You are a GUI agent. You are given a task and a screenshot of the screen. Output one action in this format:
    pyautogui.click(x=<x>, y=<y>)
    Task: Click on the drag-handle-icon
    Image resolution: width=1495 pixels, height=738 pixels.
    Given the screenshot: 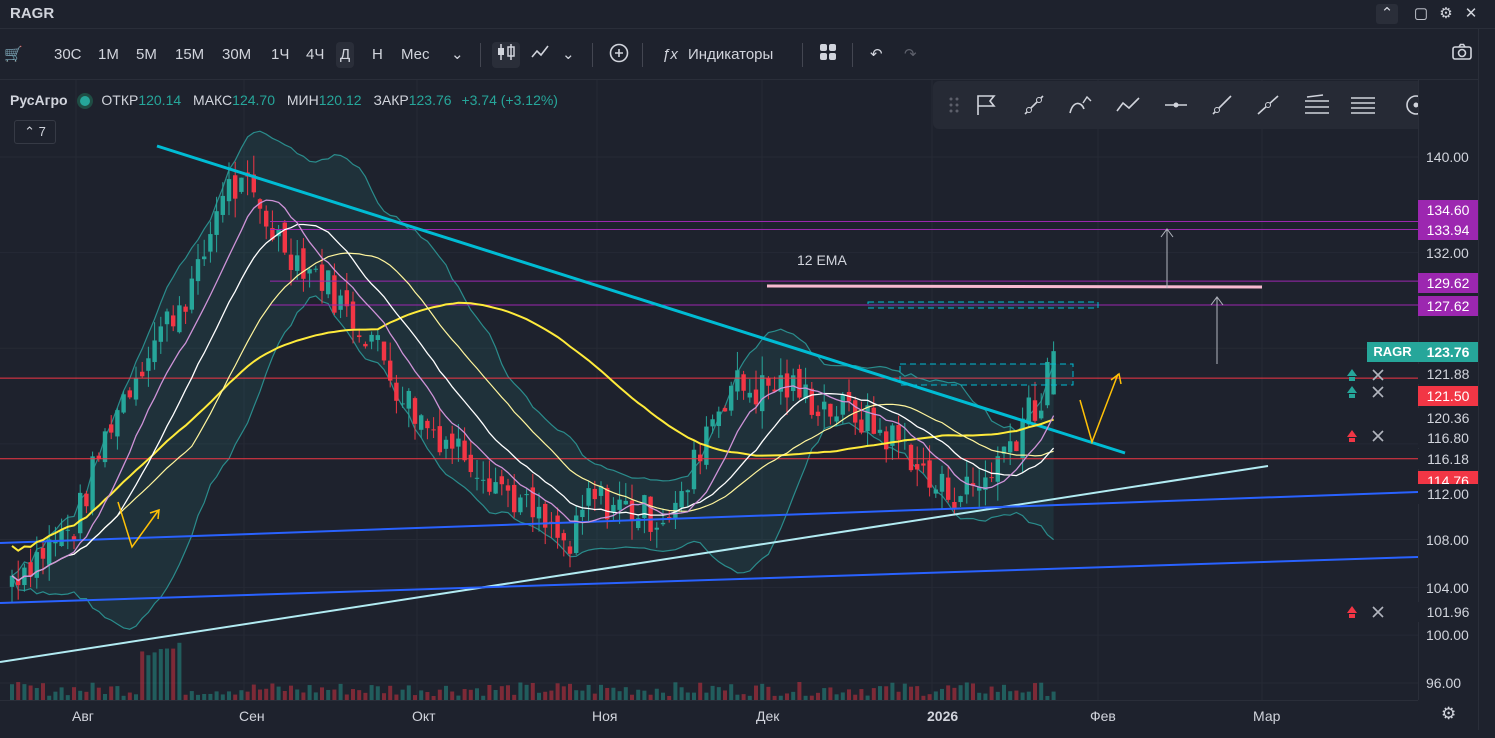 What is the action you would take?
    pyautogui.click(x=954, y=105)
    